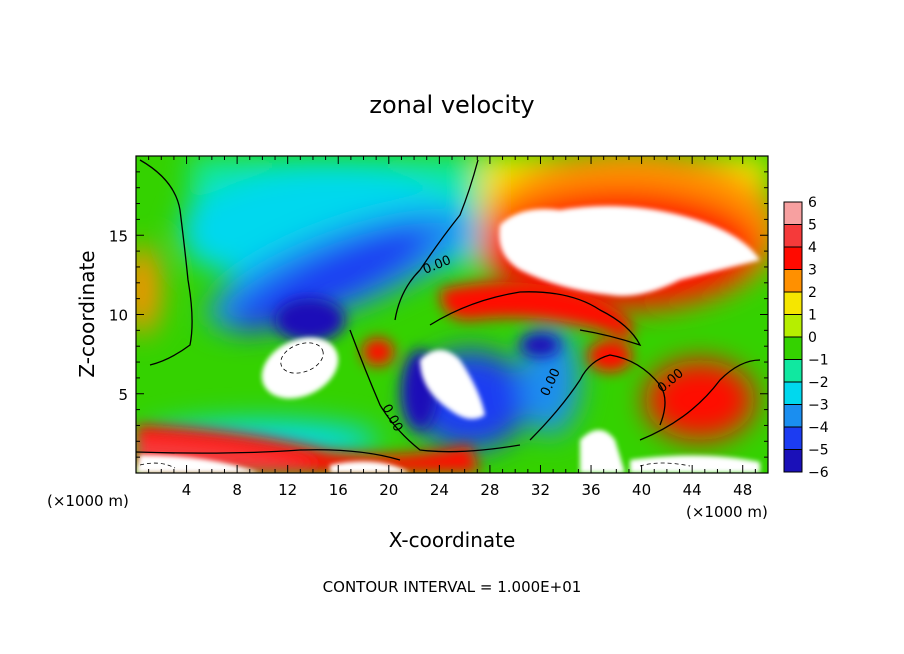 This screenshot has width=904, height=654. Describe the element at coordinates (590, 490) in the screenshot. I see `x-tick-label: 36` at that location.